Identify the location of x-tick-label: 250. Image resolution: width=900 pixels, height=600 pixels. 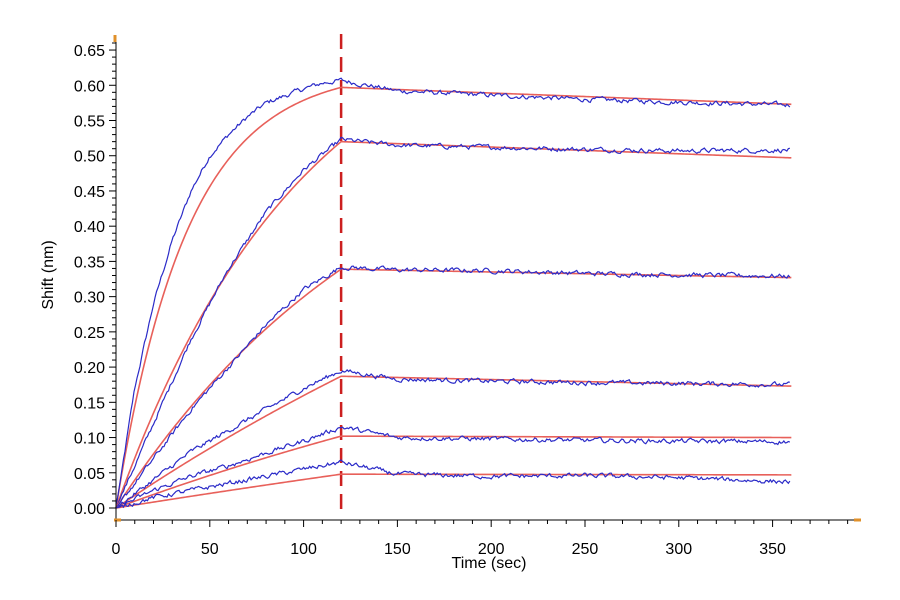
(585, 549).